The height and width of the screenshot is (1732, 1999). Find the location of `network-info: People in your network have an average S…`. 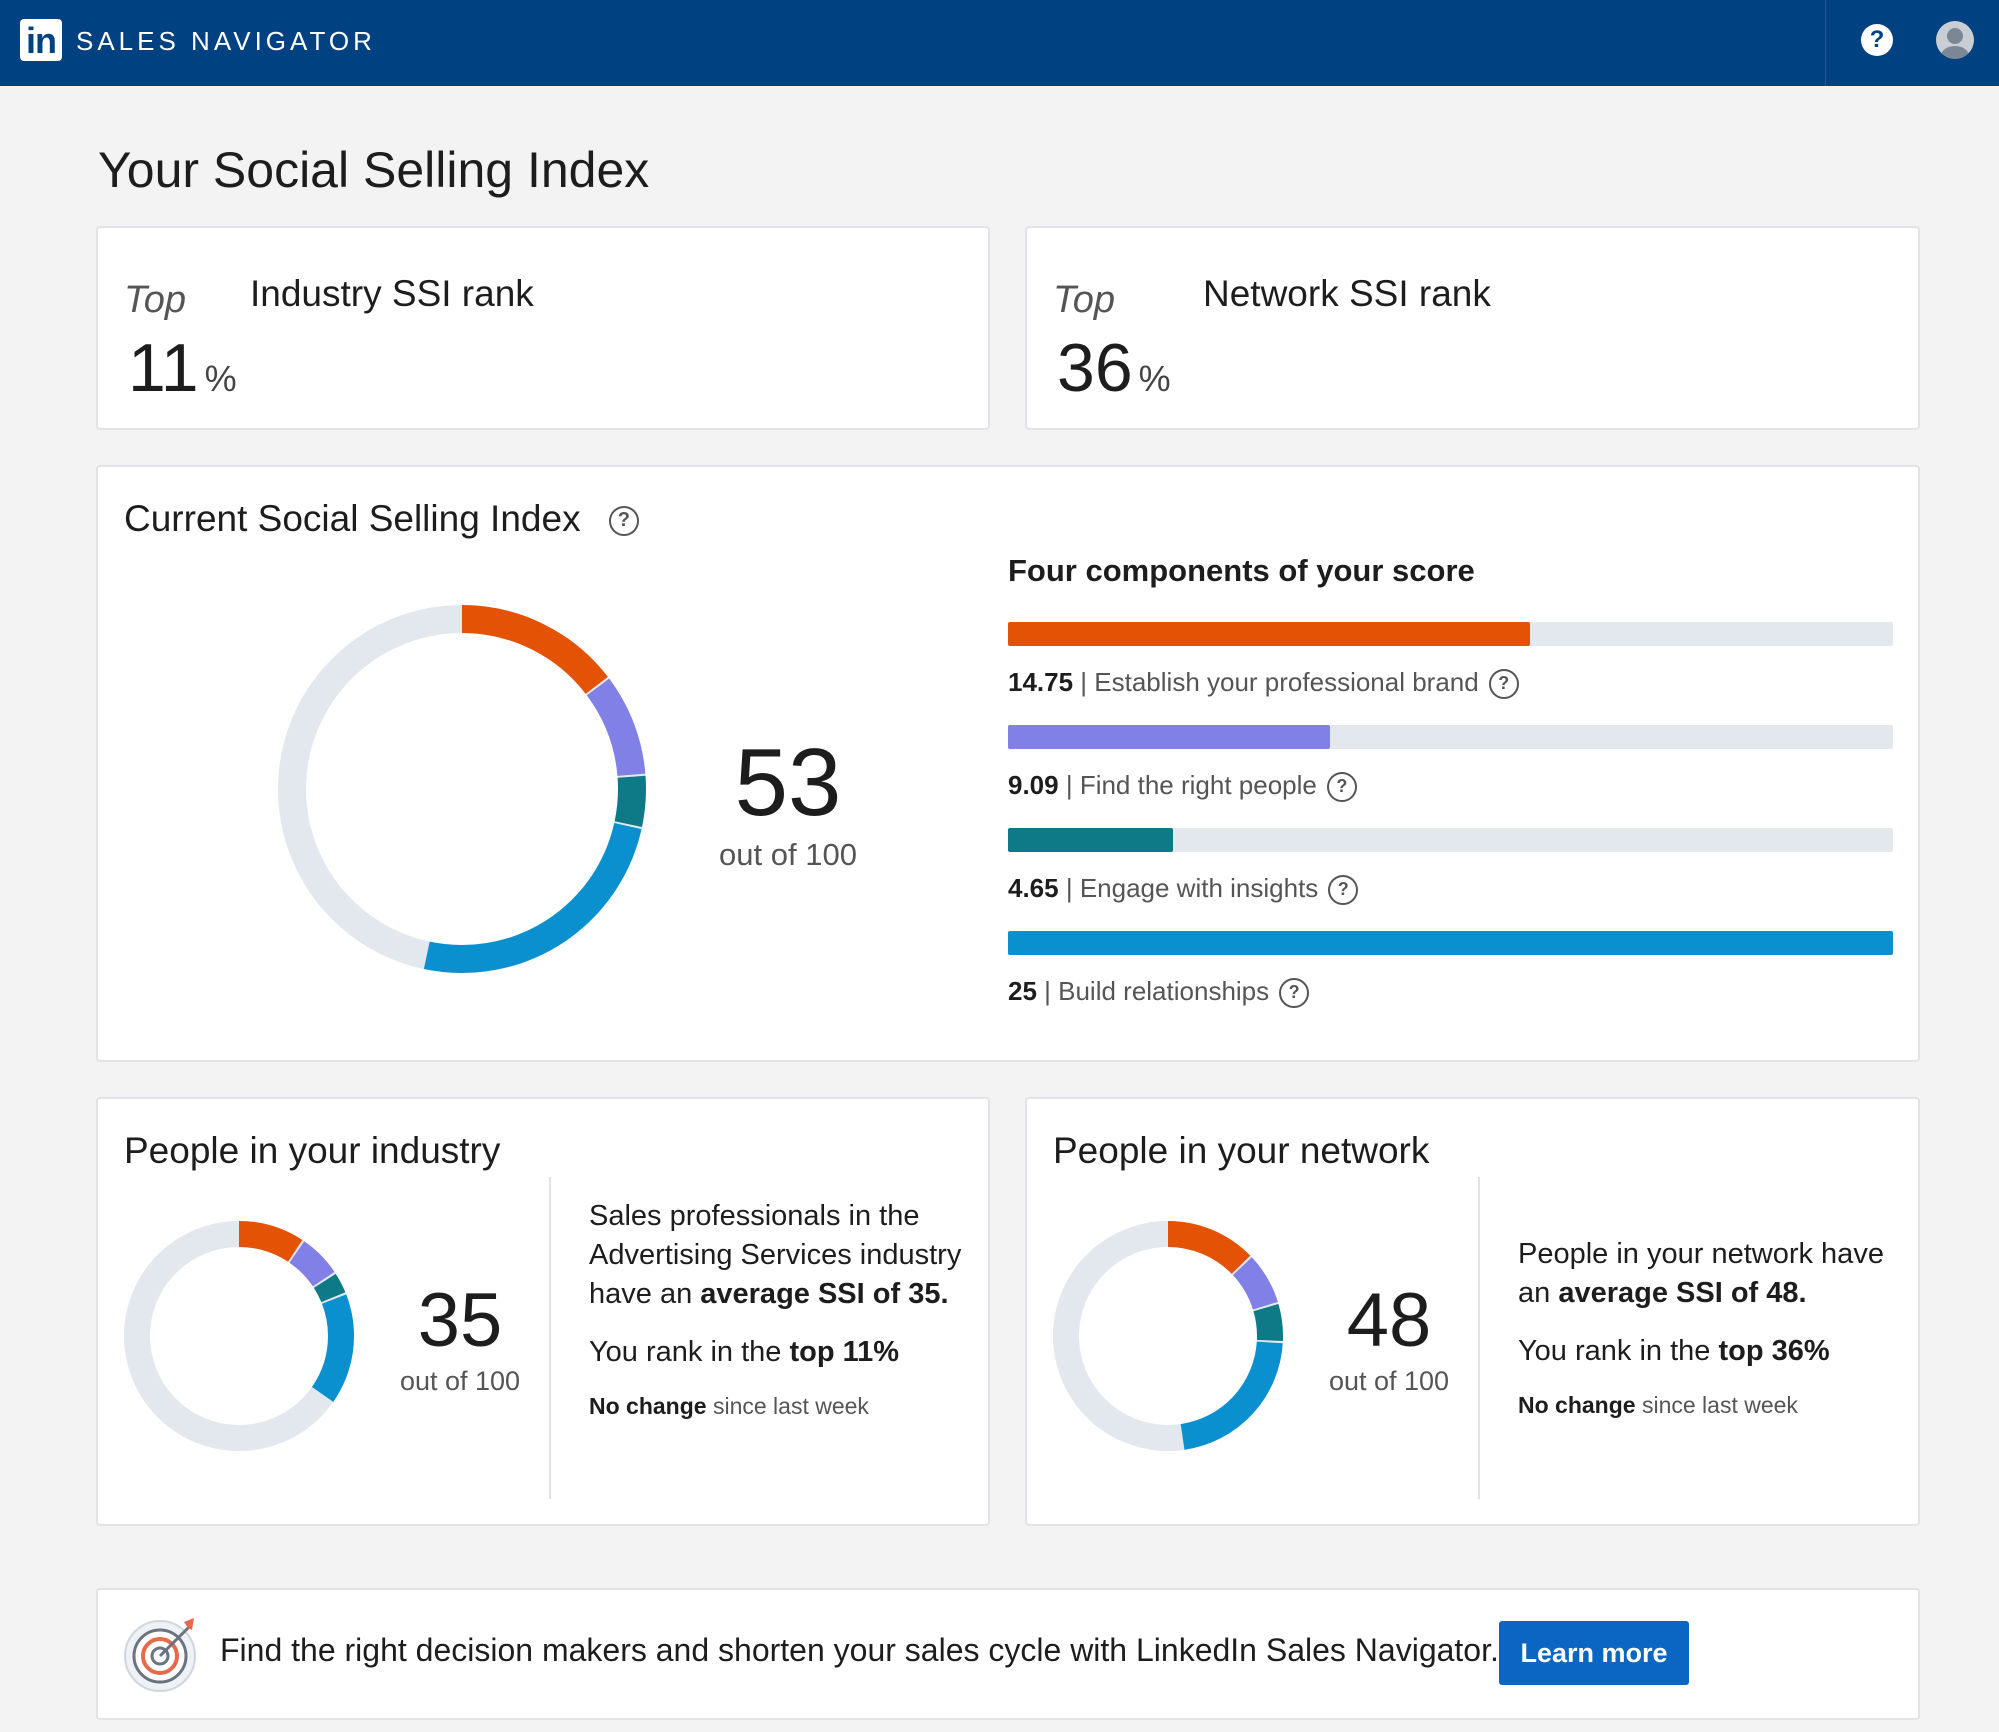

network-info: People in your network have an average S… is located at coordinates (1708, 1327).